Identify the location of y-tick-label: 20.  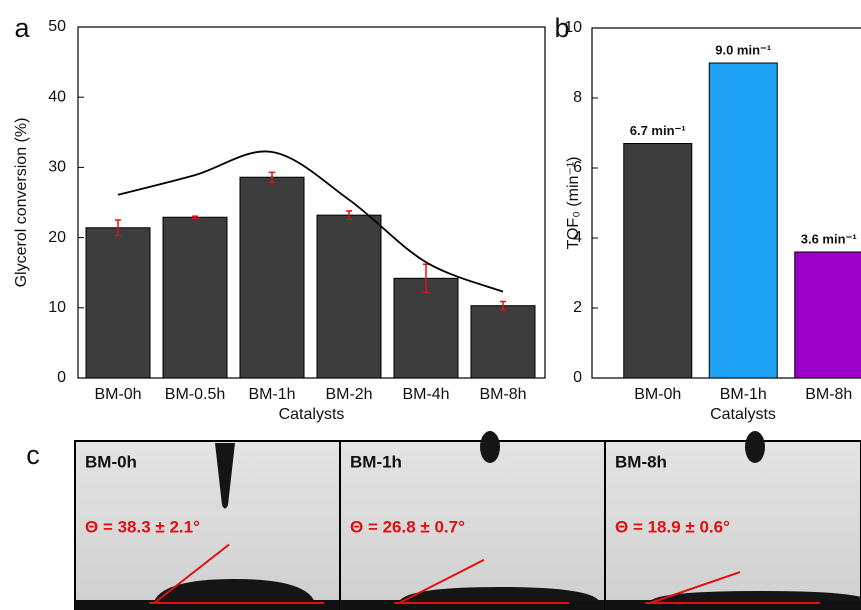
(57, 237).